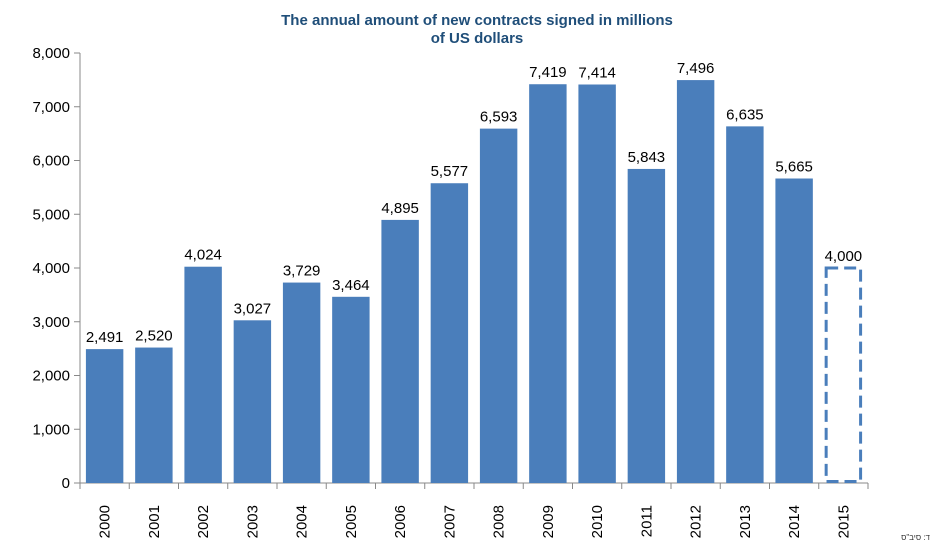 This screenshot has height=543, width=934. I want to click on data-label: 3,729, so click(302, 271).